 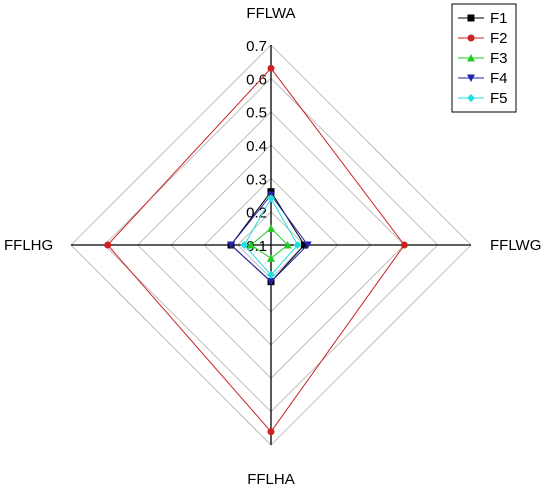 What do you see at coordinates (256, 179) in the screenshot?
I see `tick-label: 0.3` at bounding box center [256, 179].